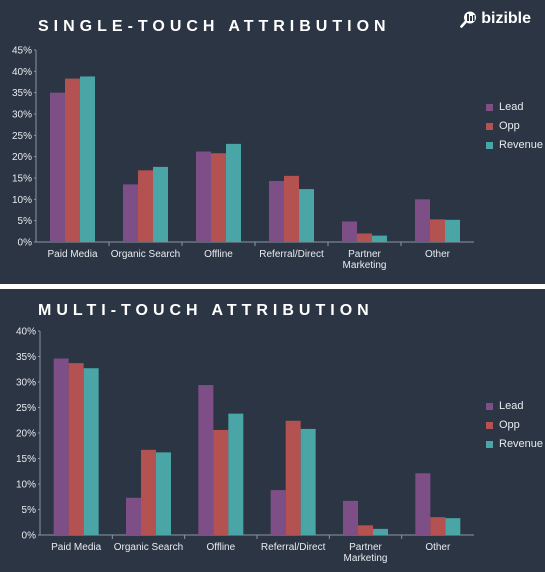  Describe the element at coordinates (206, 310) in the screenshot. I see `chart-title: MULTI-TOUCH ATTRIBUTION` at that location.